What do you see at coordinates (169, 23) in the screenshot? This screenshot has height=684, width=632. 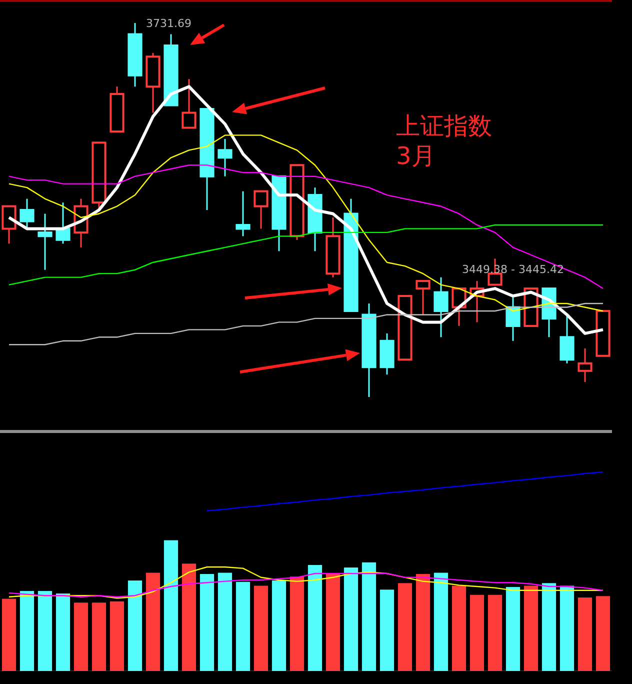 I see `annotation: 3731.69` at bounding box center [169, 23].